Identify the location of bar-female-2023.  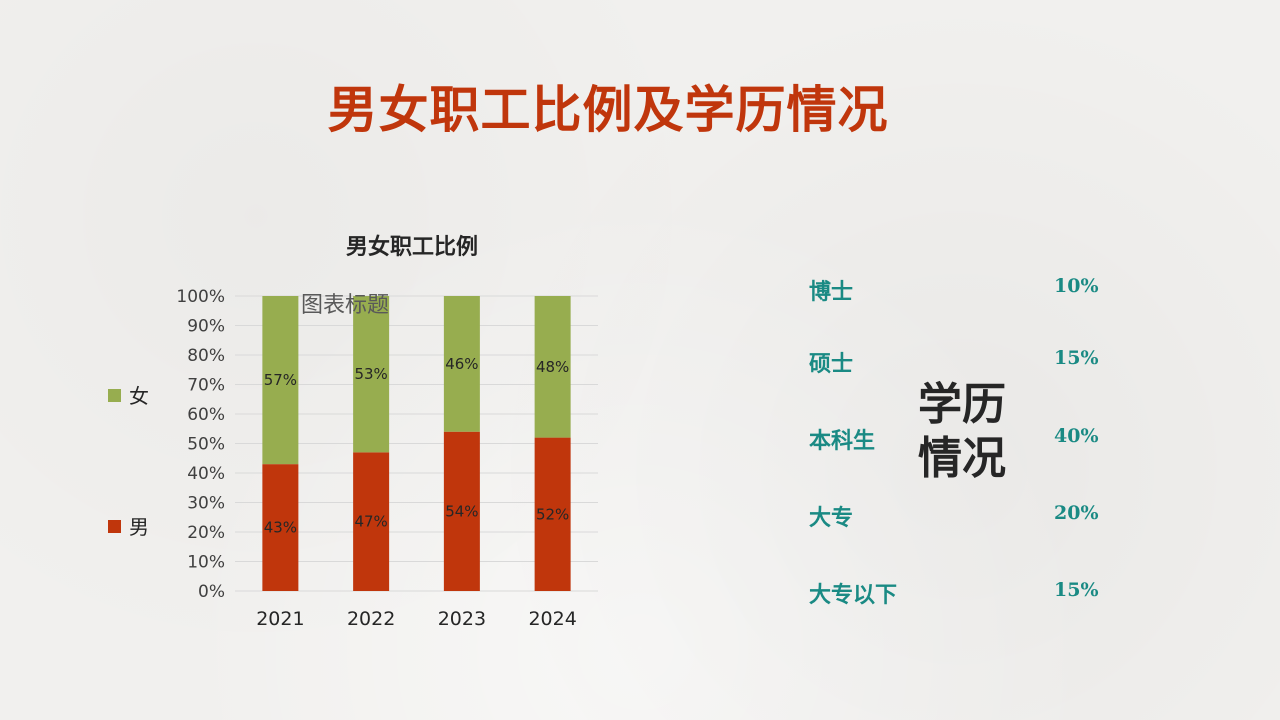
(461, 364).